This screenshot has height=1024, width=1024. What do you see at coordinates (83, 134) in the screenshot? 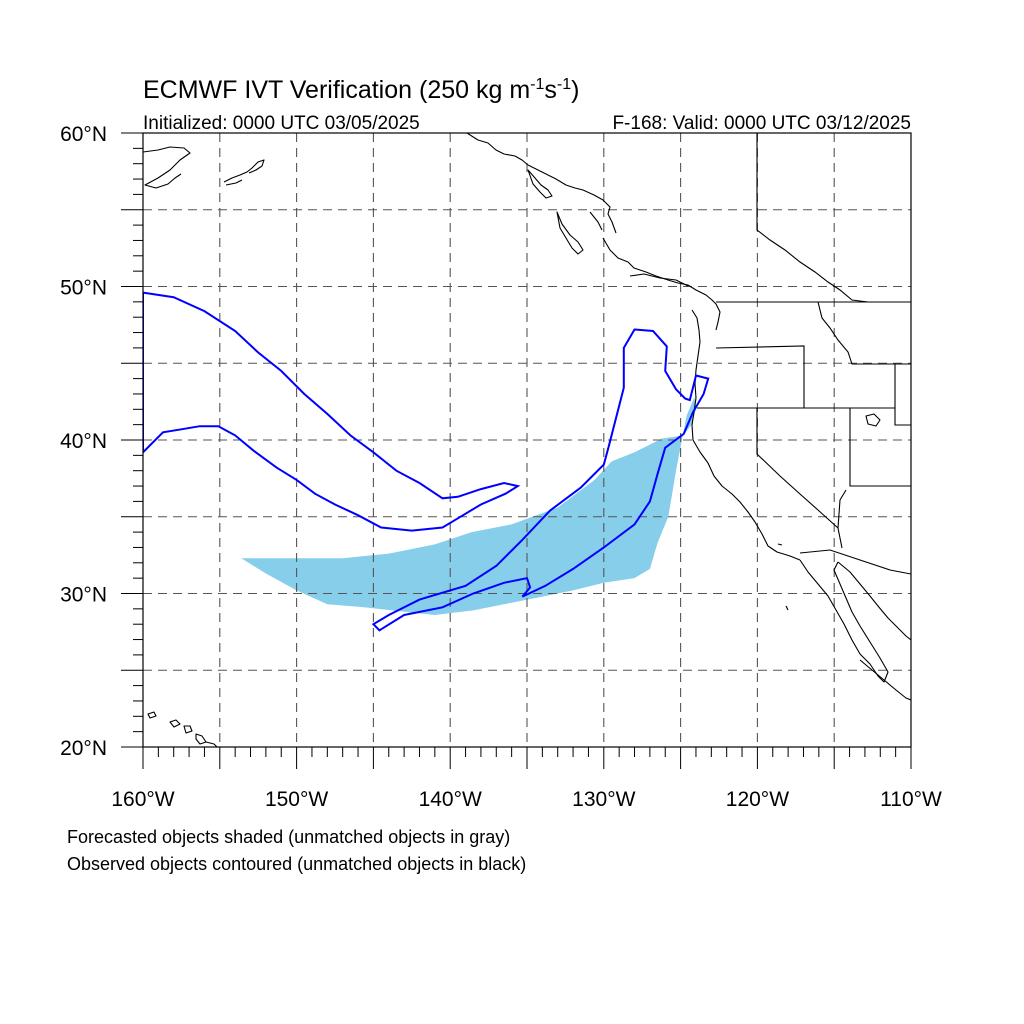
I see `y-tick-label: 60°N` at bounding box center [83, 134].